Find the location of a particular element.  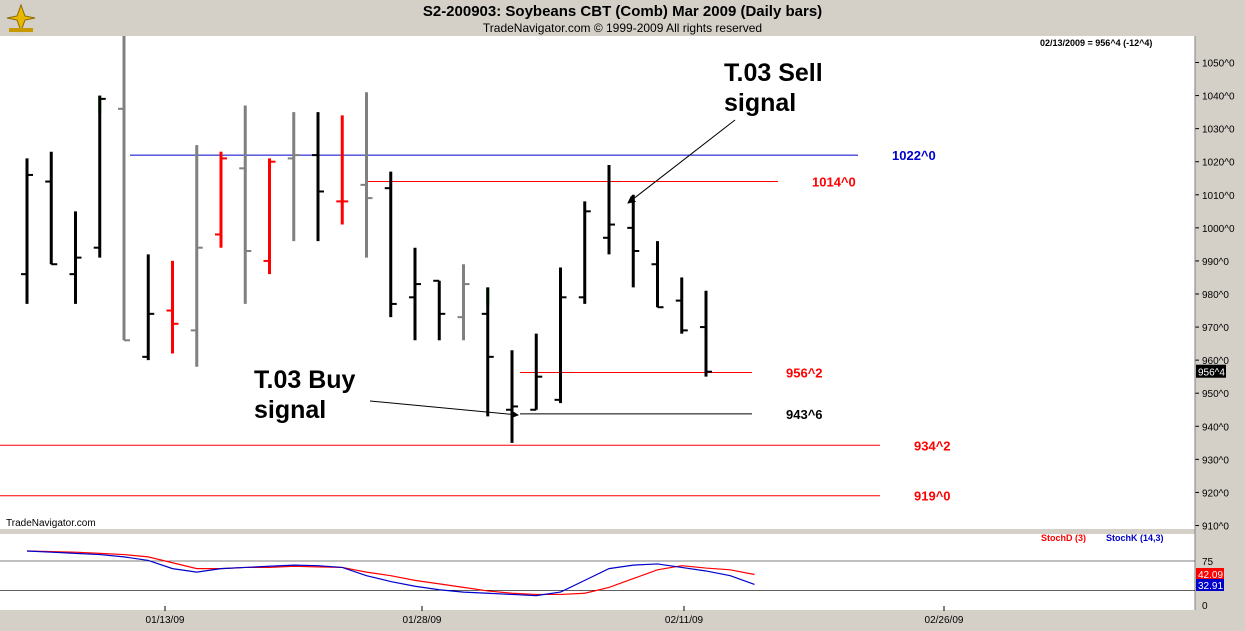

y-tick-label: 950^0 is located at coordinates (1215, 394).